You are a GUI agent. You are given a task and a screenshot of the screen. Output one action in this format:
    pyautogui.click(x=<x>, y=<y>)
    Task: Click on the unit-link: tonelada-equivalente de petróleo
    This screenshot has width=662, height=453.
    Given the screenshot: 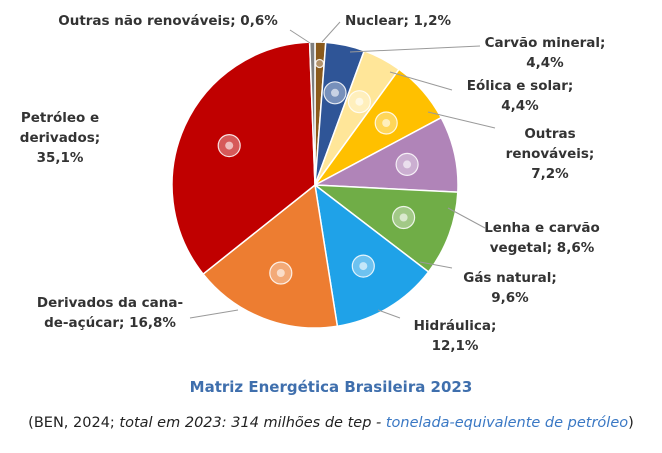 What is the action you would take?
    pyautogui.click(x=507, y=423)
    